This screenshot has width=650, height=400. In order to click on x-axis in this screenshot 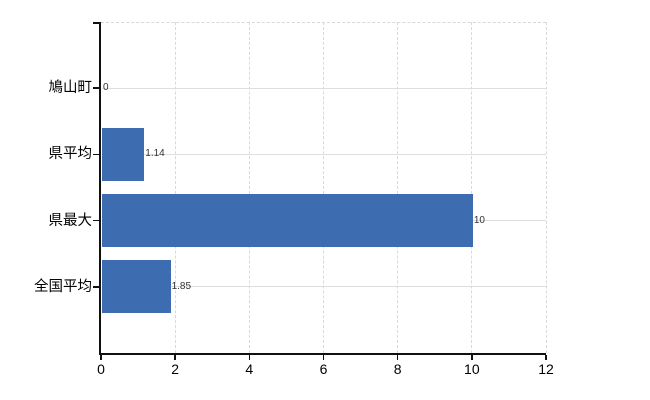, I will do `click(322, 354)`.